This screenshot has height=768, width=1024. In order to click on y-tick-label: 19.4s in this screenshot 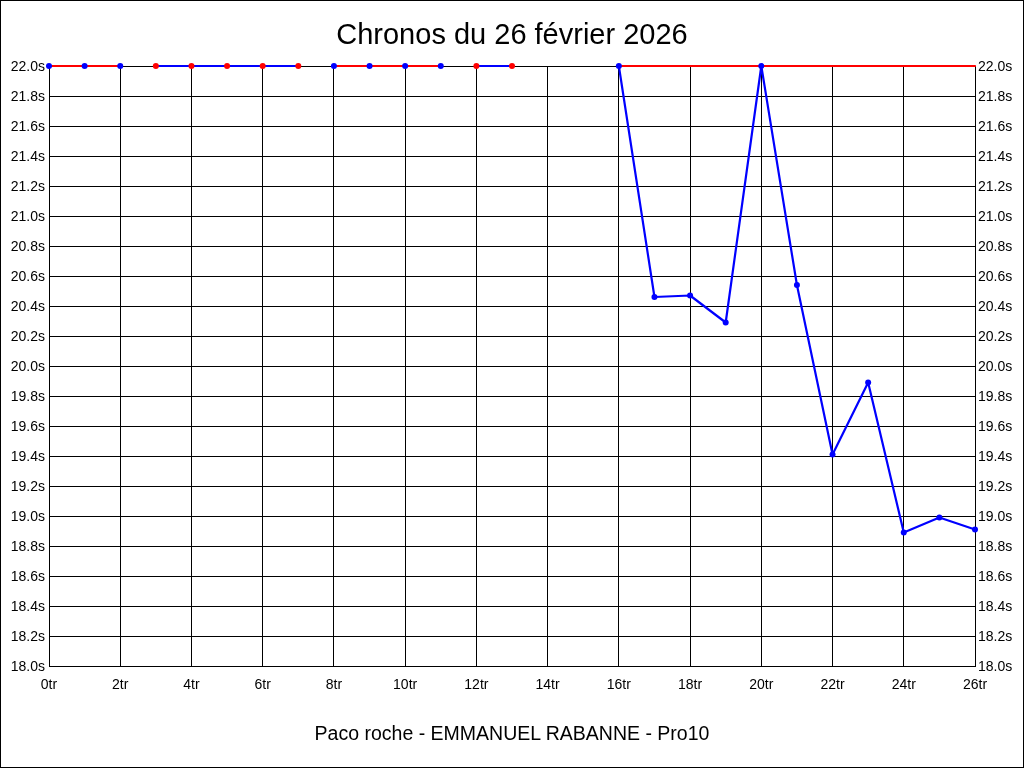, I will do `click(27, 455)`.